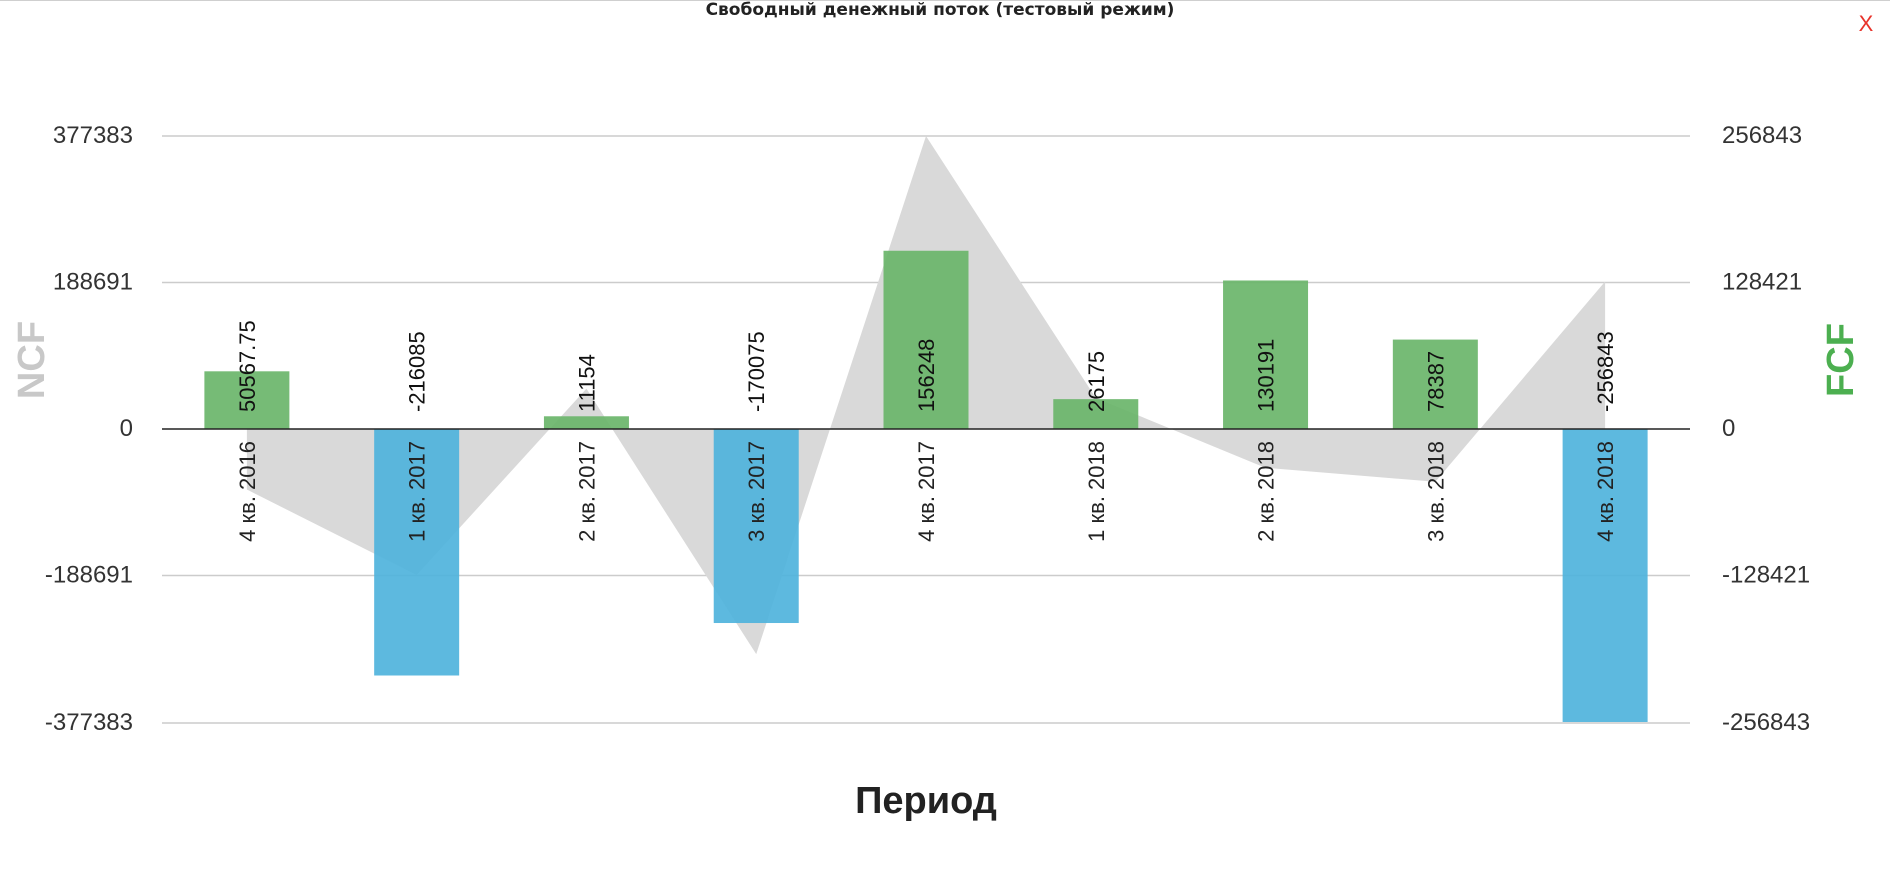 The width and height of the screenshot is (1890, 891). Describe the element at coordinates (756, 371) in the screenshot. I see `bar-value-label: -170075` at that location.